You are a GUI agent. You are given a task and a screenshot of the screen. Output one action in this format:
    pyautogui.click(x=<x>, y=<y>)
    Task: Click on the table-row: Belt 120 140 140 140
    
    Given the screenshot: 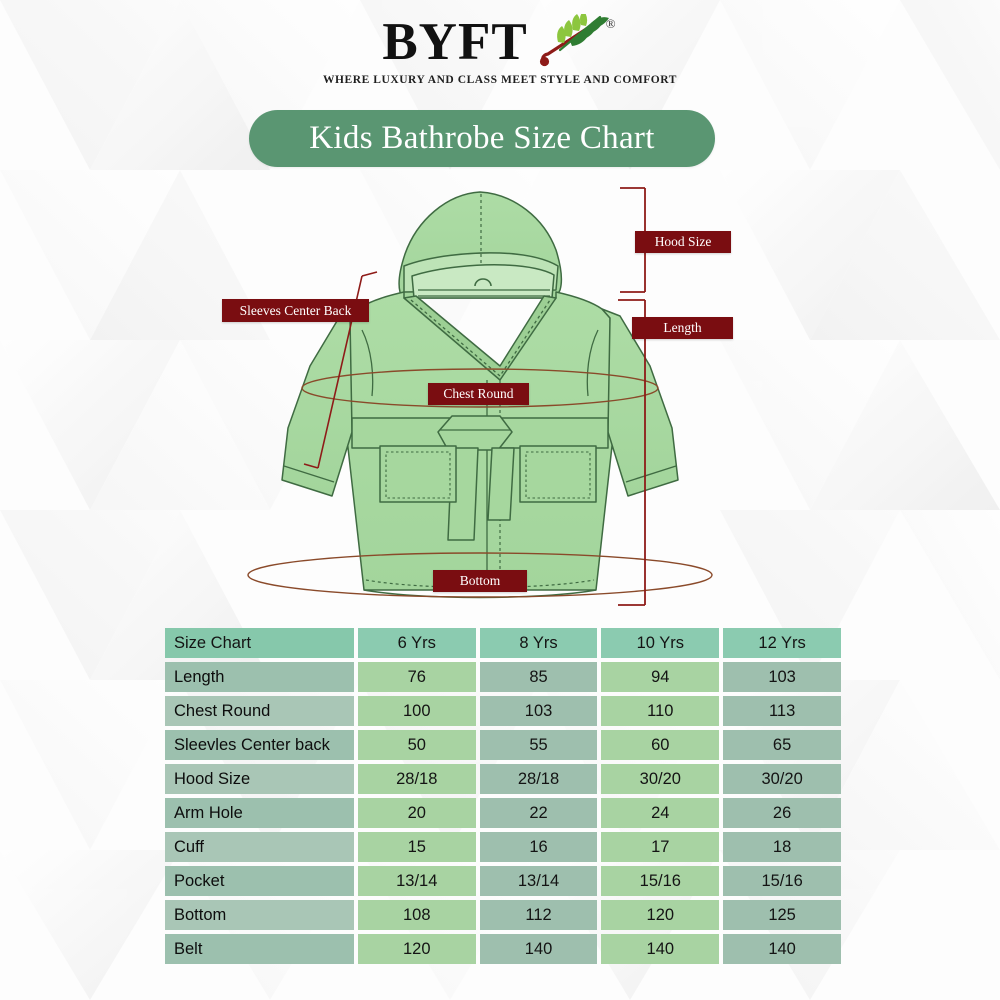 What is the action you would take?
    pyautogui.click(x=503, y=949)
    